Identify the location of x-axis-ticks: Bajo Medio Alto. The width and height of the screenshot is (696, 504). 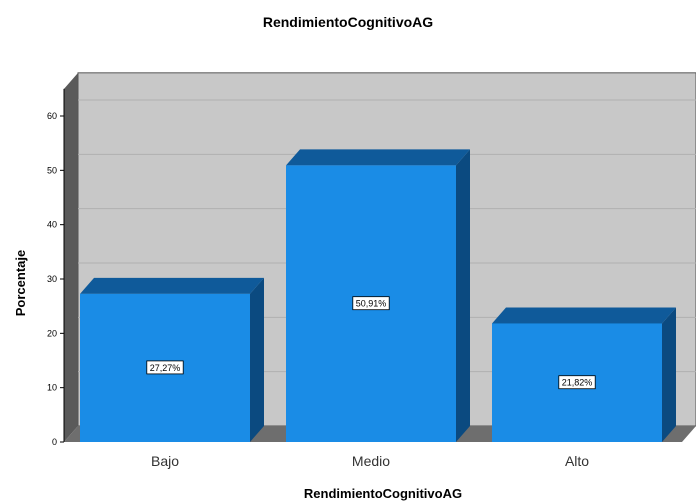
(370, 461).